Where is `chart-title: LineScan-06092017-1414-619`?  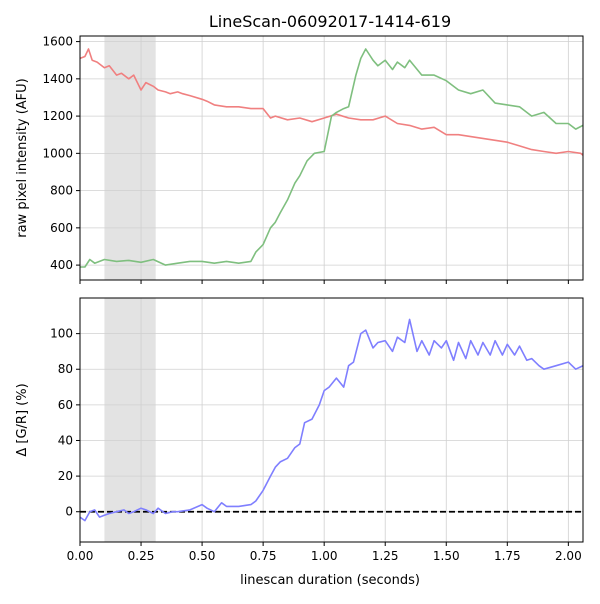 chart-title: LineScan-06092017-1414-619 is located at coordinates (330, 21).